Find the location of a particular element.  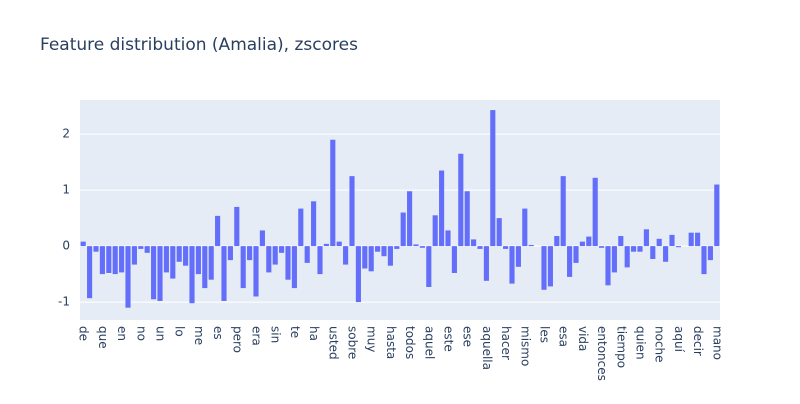

x-tick-label: lo is located at coordinates (180, 331).